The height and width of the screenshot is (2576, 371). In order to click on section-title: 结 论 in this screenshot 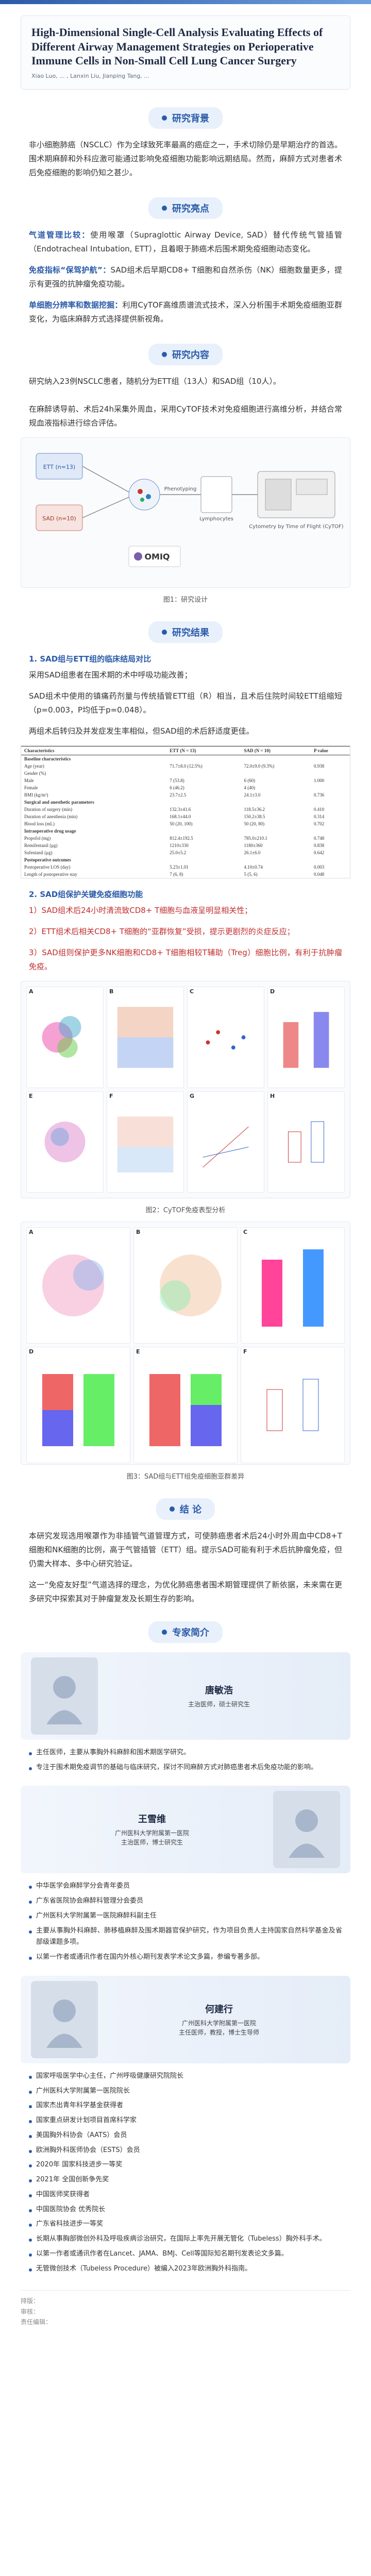, I will do `click(190, 1509)`.